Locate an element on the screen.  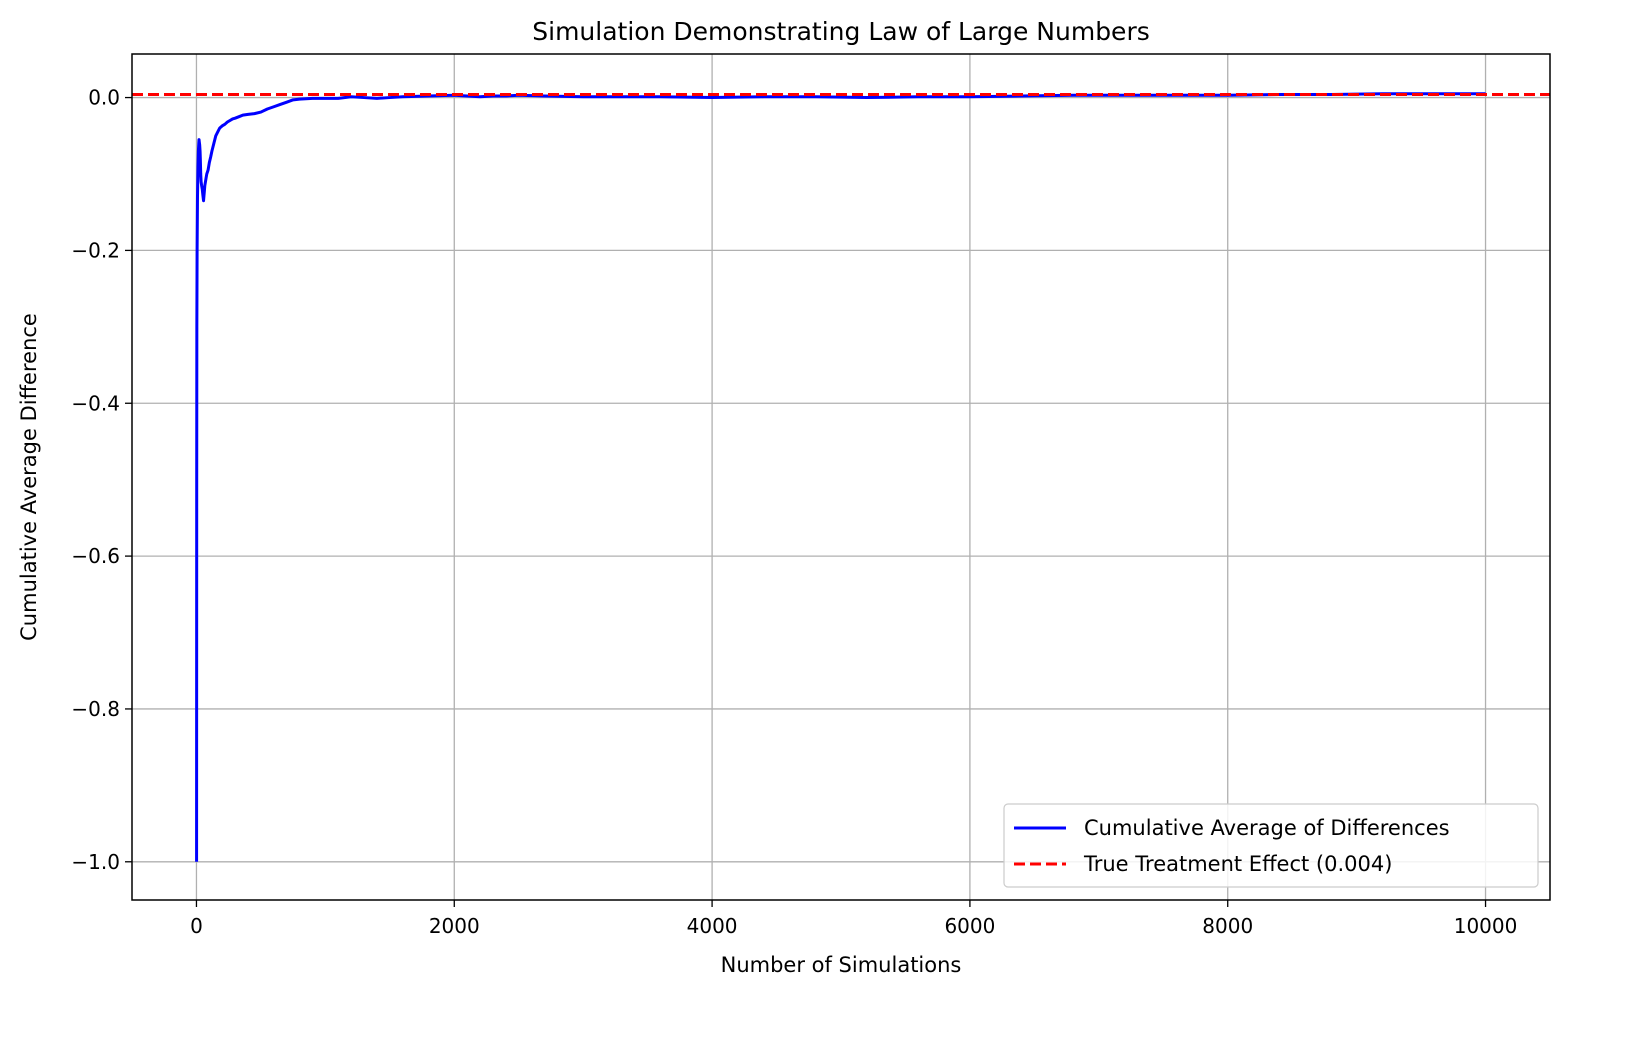
legend-box is located at coordinates (1271, 845).